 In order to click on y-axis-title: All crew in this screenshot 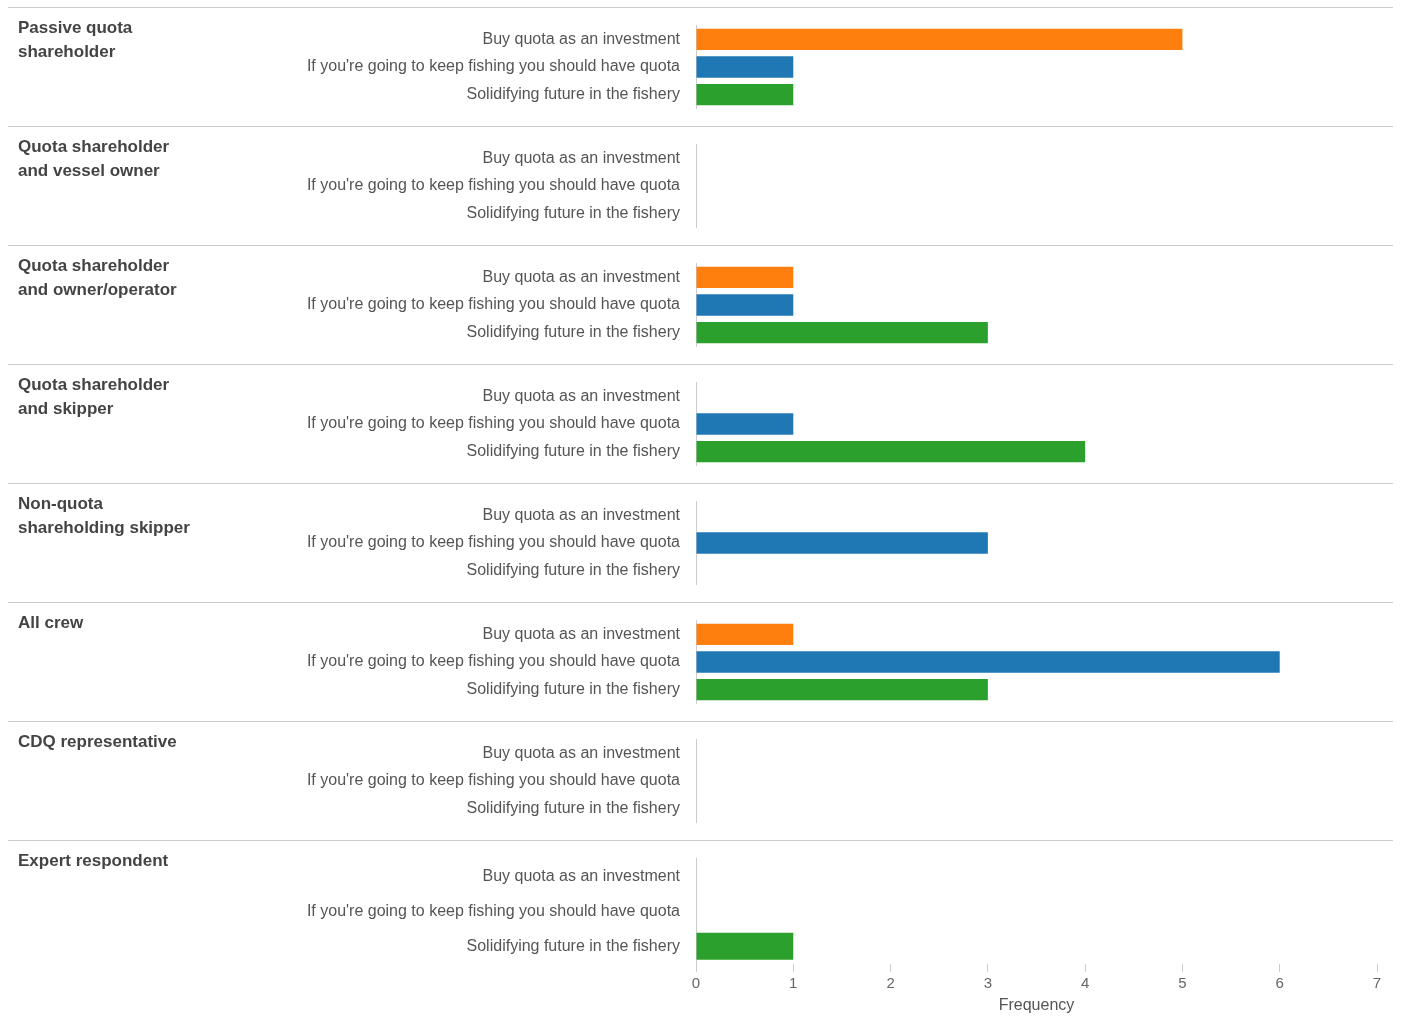, I will do `click(51, 623)`.